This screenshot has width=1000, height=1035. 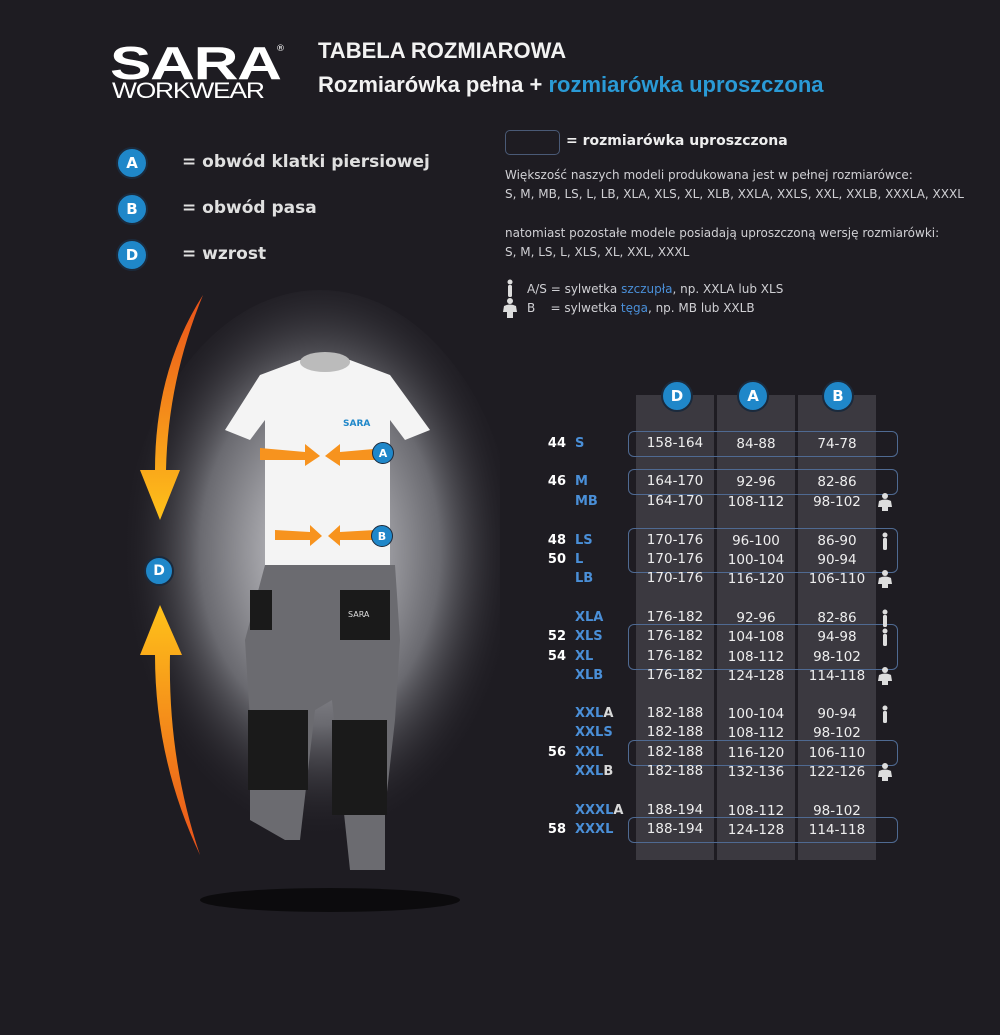 I want to click on waist-cell: 82-86, so click(x=837, y=618).